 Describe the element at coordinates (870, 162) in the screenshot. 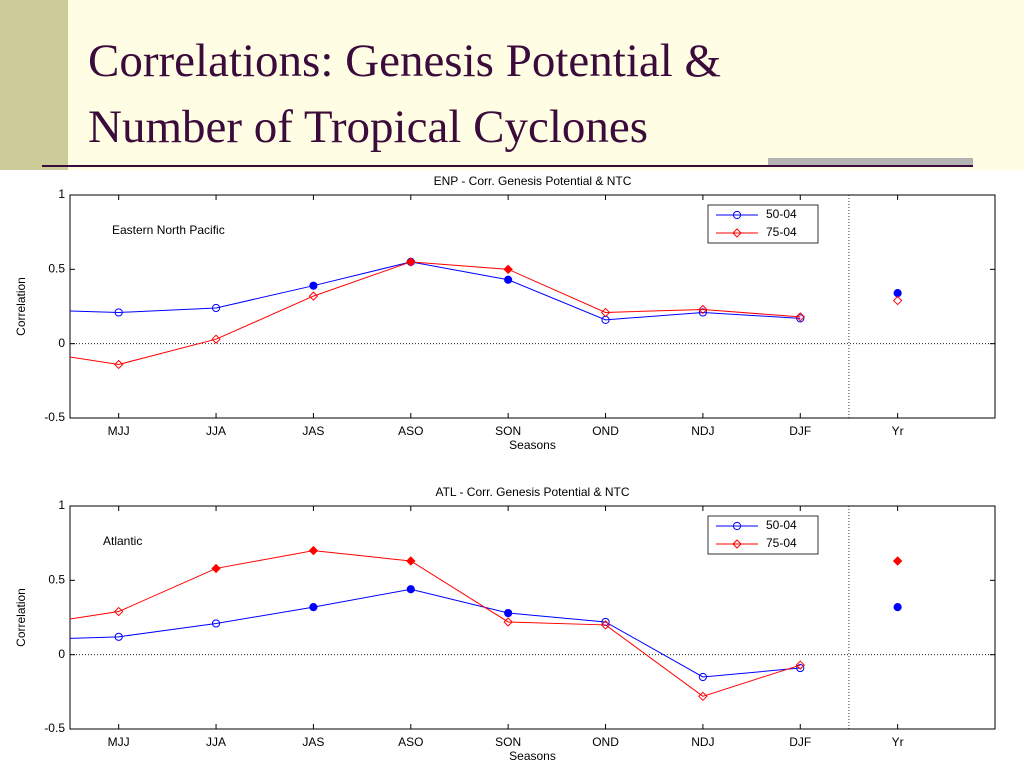

I see `accent-rule` at that location.